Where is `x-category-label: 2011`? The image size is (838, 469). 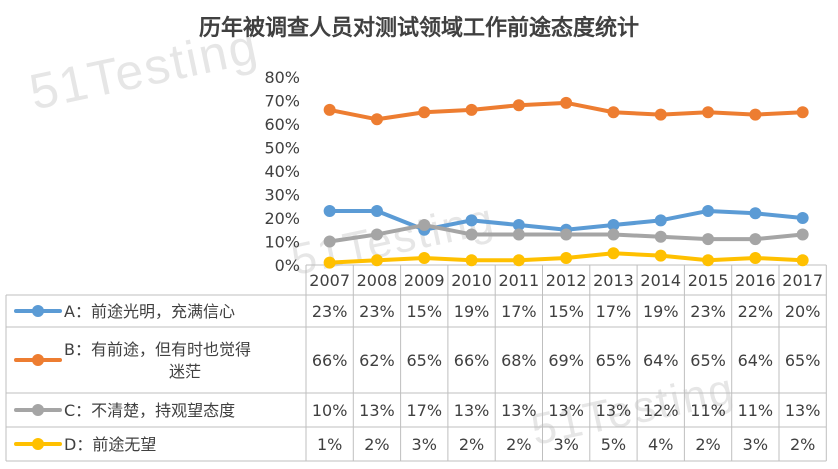 x-category-label: 2011 is located at coordinates (518, 280).